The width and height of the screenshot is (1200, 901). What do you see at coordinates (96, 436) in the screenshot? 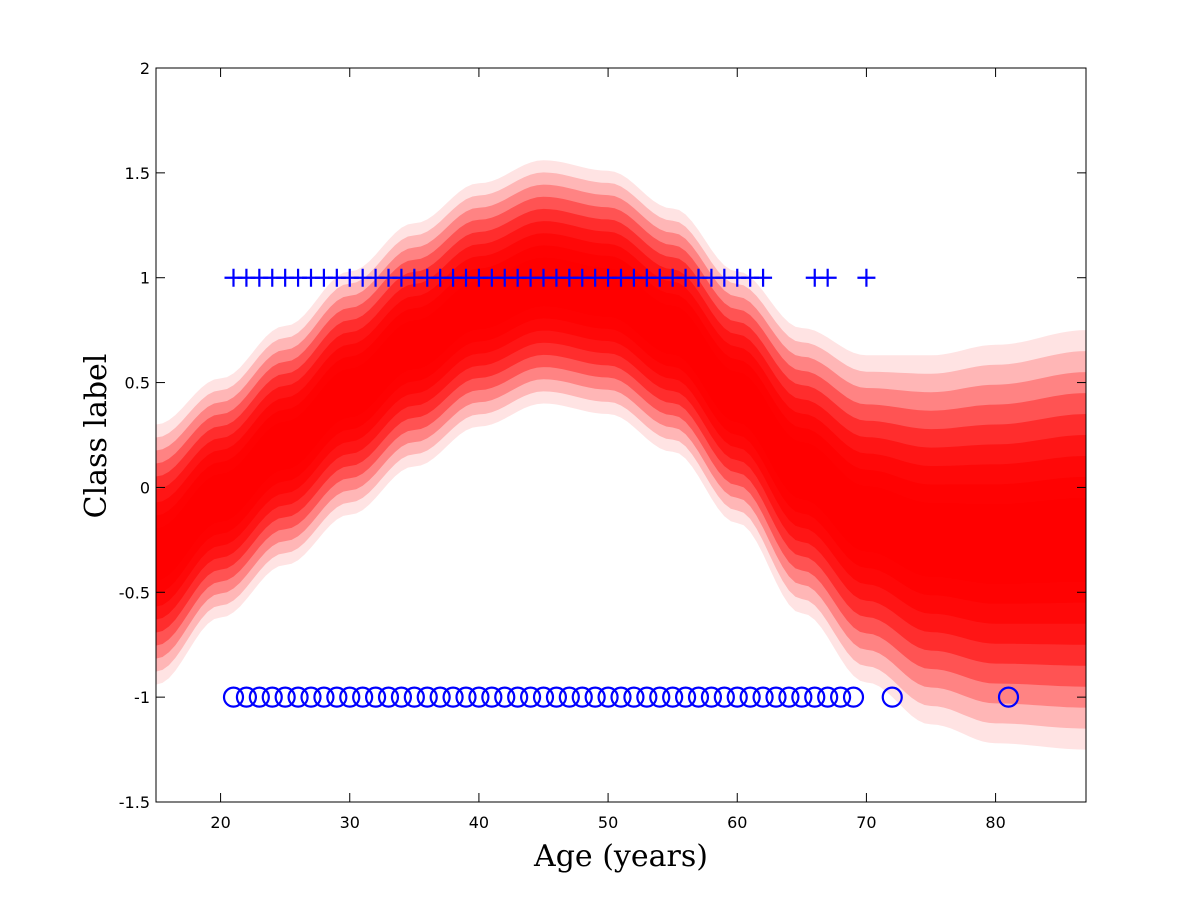
I see `y-axis-title: Class label` at bounding box center [96, 436].